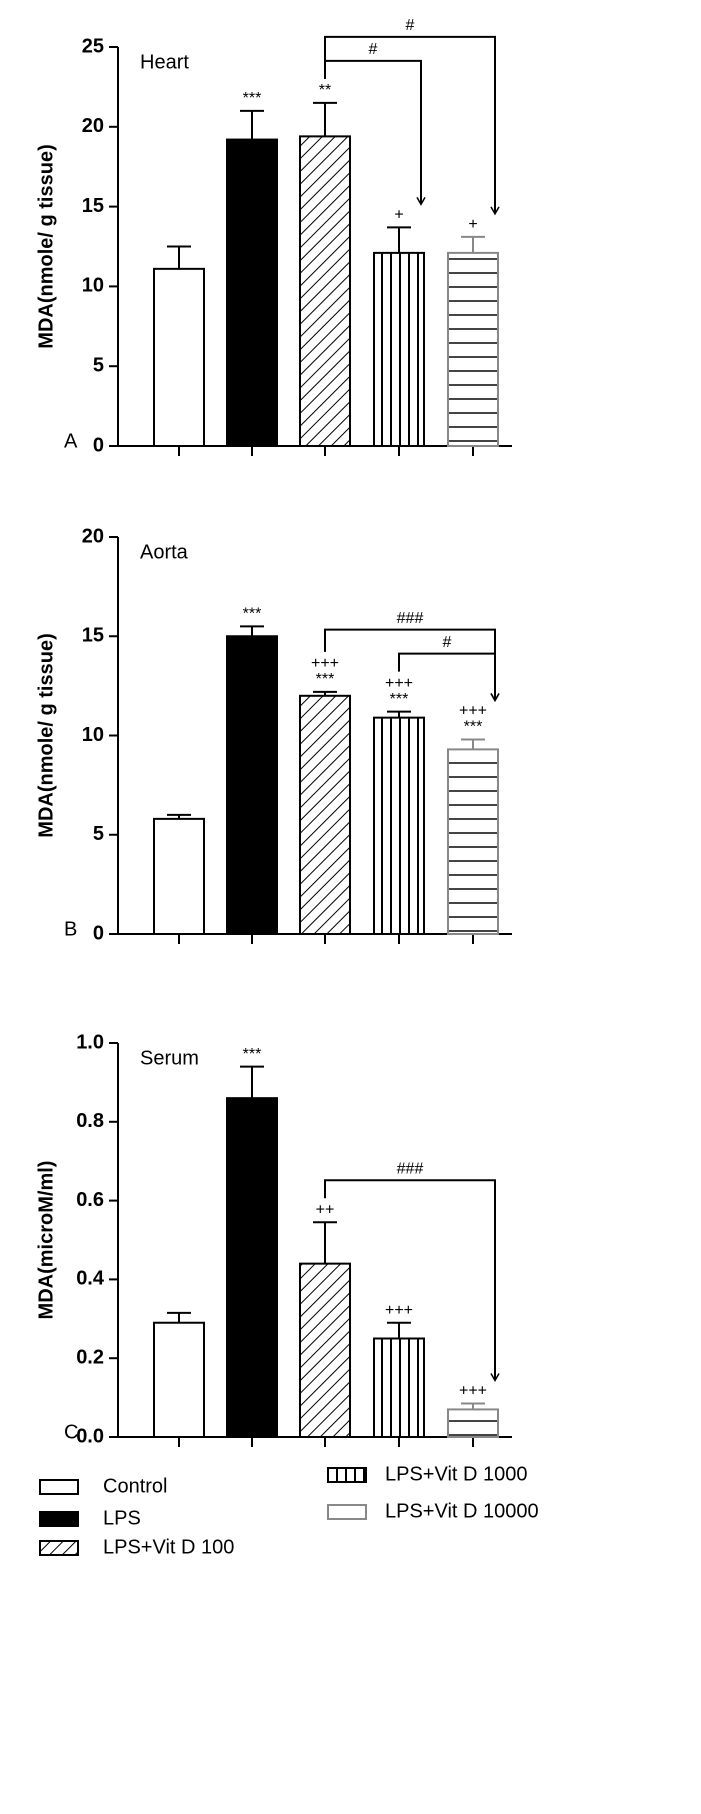 The image size is (701, 1814). I want to click on y-tick-label: 25, so click(93, 46).